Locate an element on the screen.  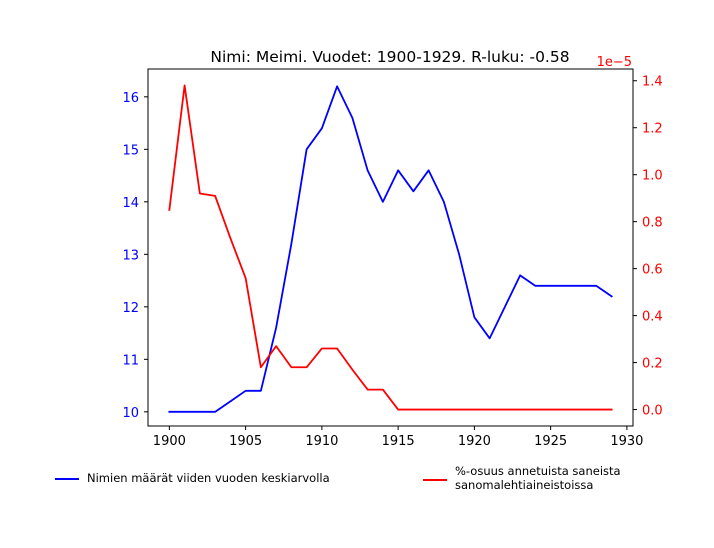
legend-label-blue: Nimien määrät viiden vuoden keskiarvolla is located at coordinates (208, 478).